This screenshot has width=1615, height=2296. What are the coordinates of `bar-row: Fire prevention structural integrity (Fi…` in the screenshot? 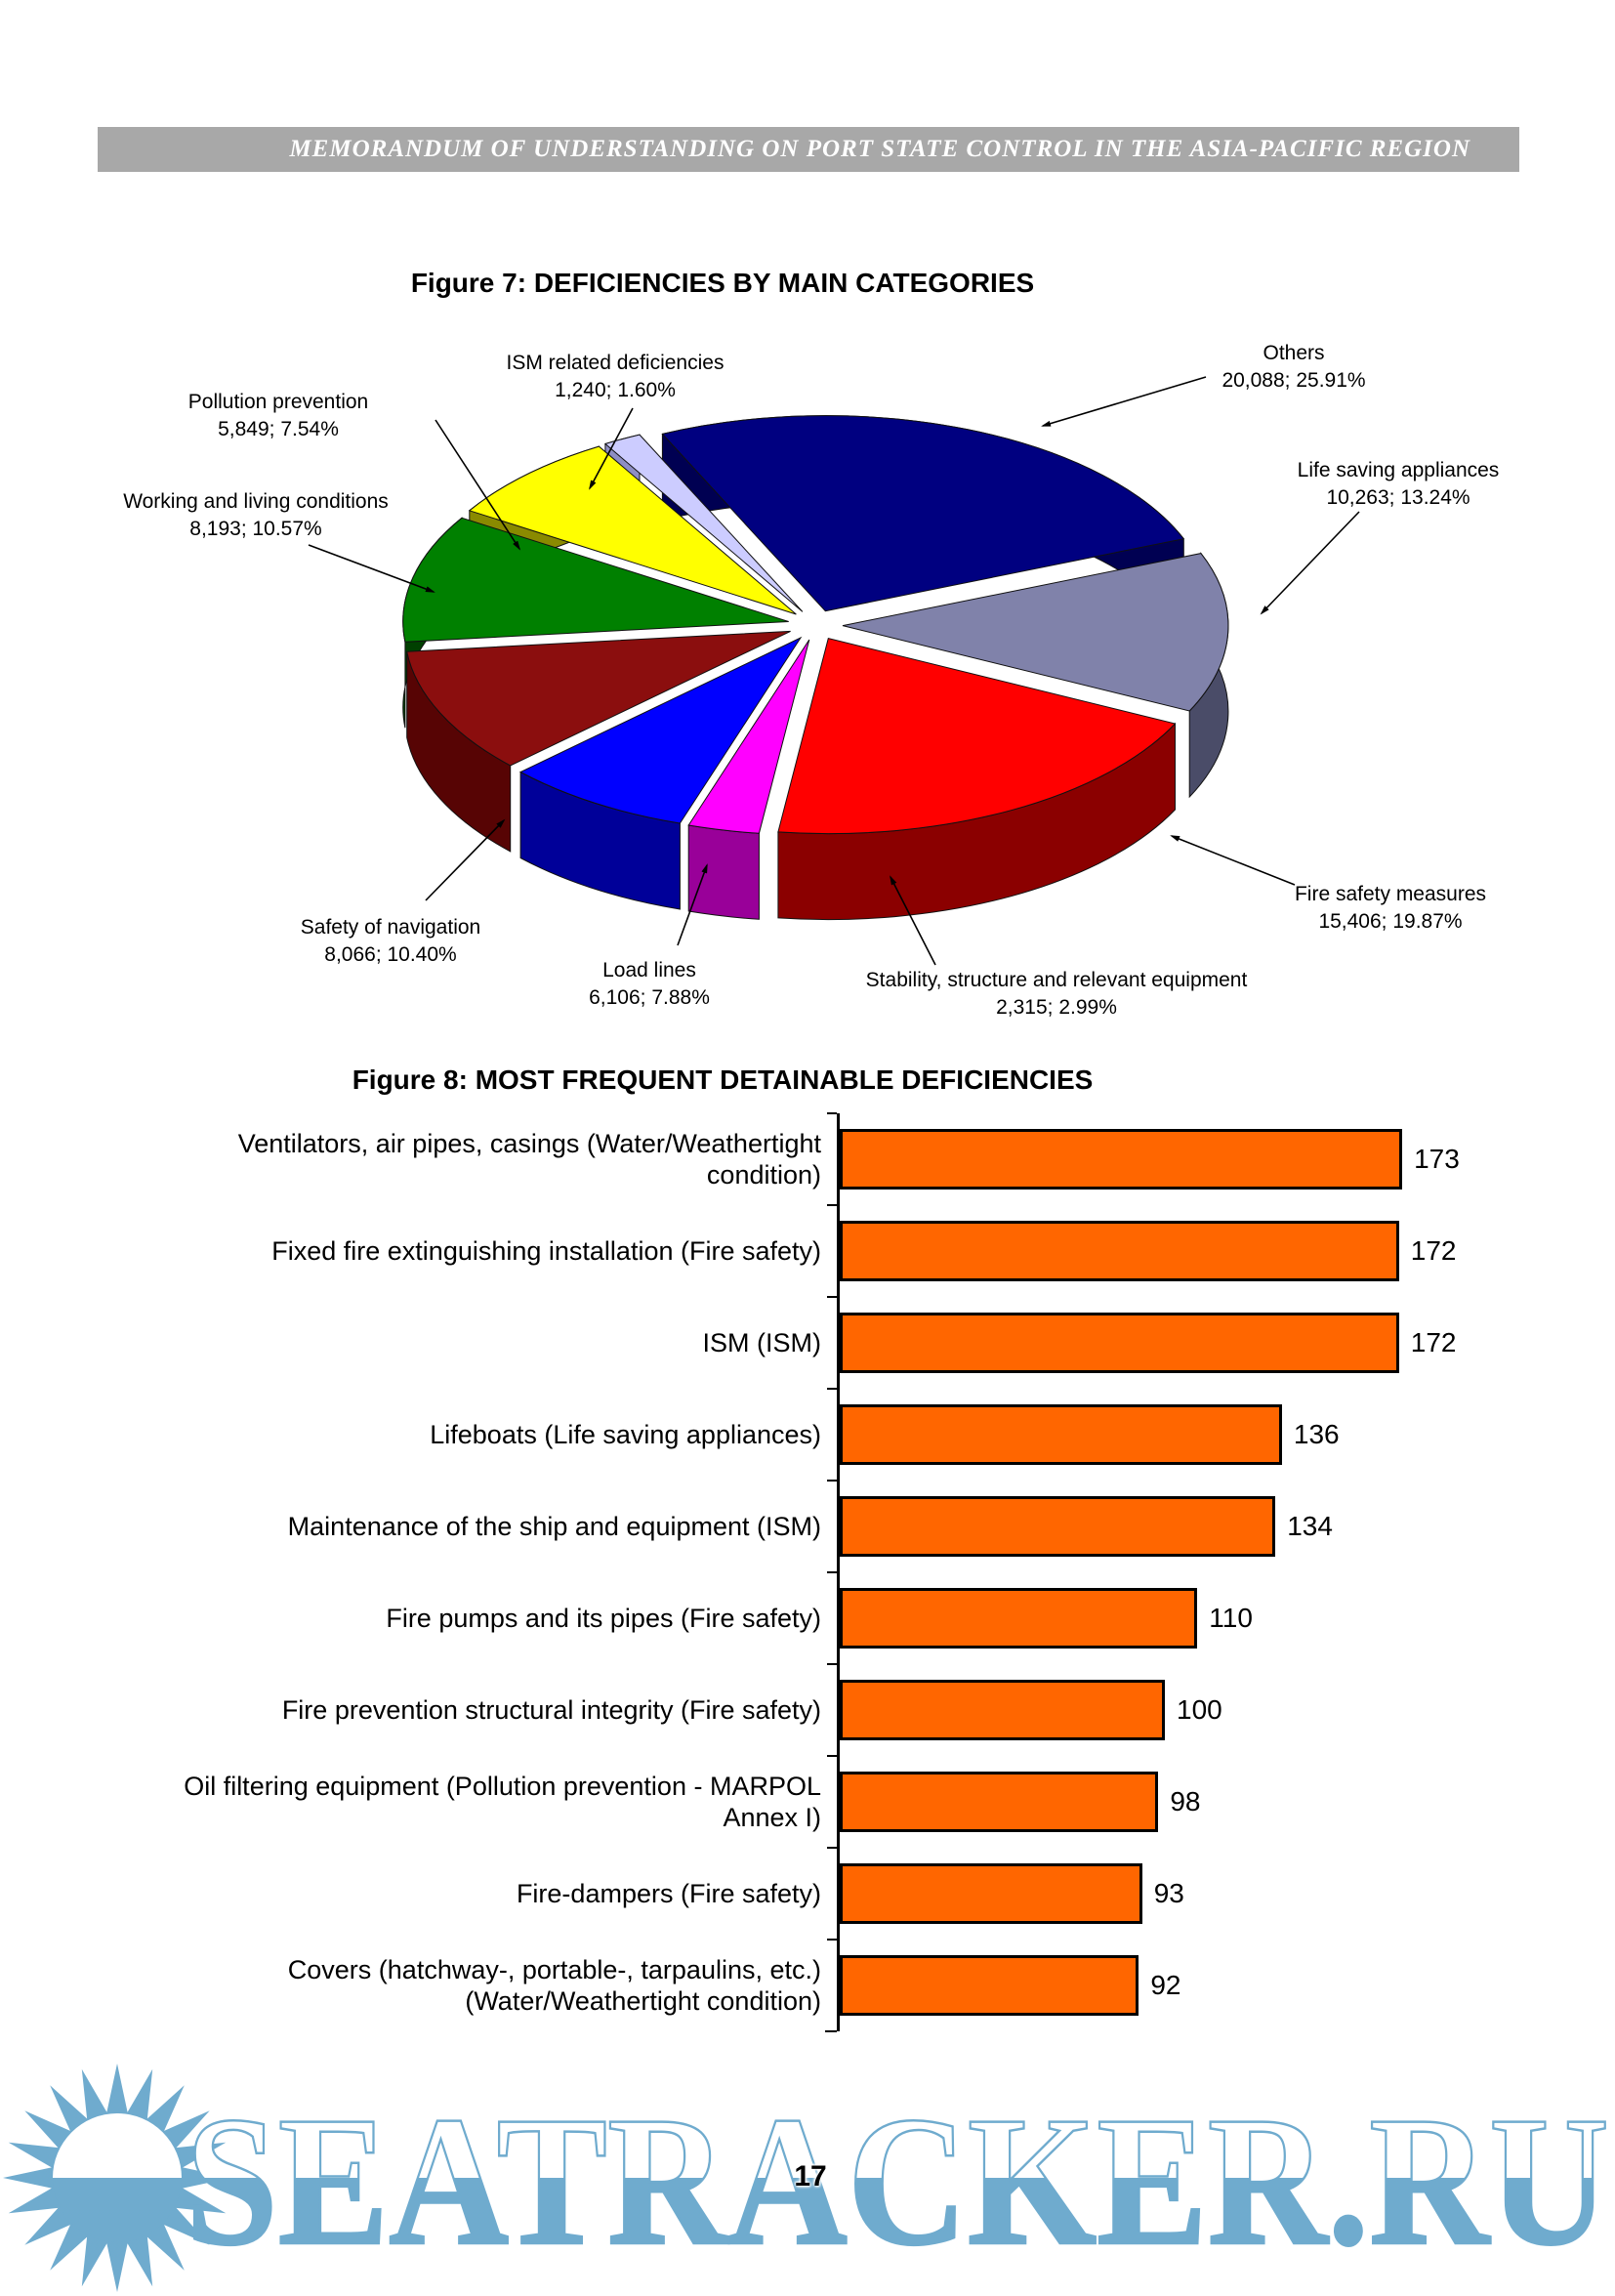 It's located at (808, 1709).